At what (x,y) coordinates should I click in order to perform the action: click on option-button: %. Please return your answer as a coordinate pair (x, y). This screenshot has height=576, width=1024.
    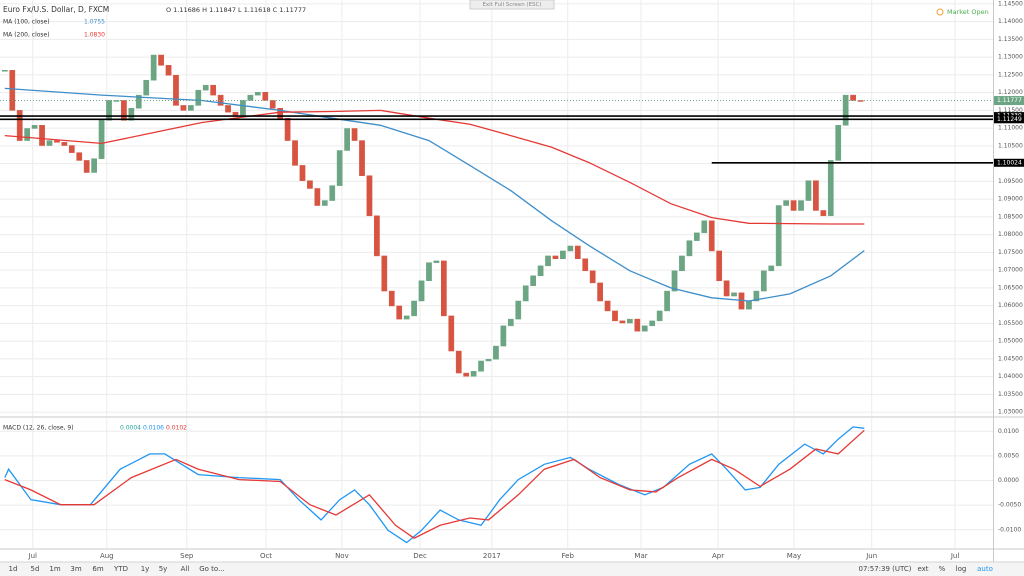
    Looking at the image, I should click on (942, 569).